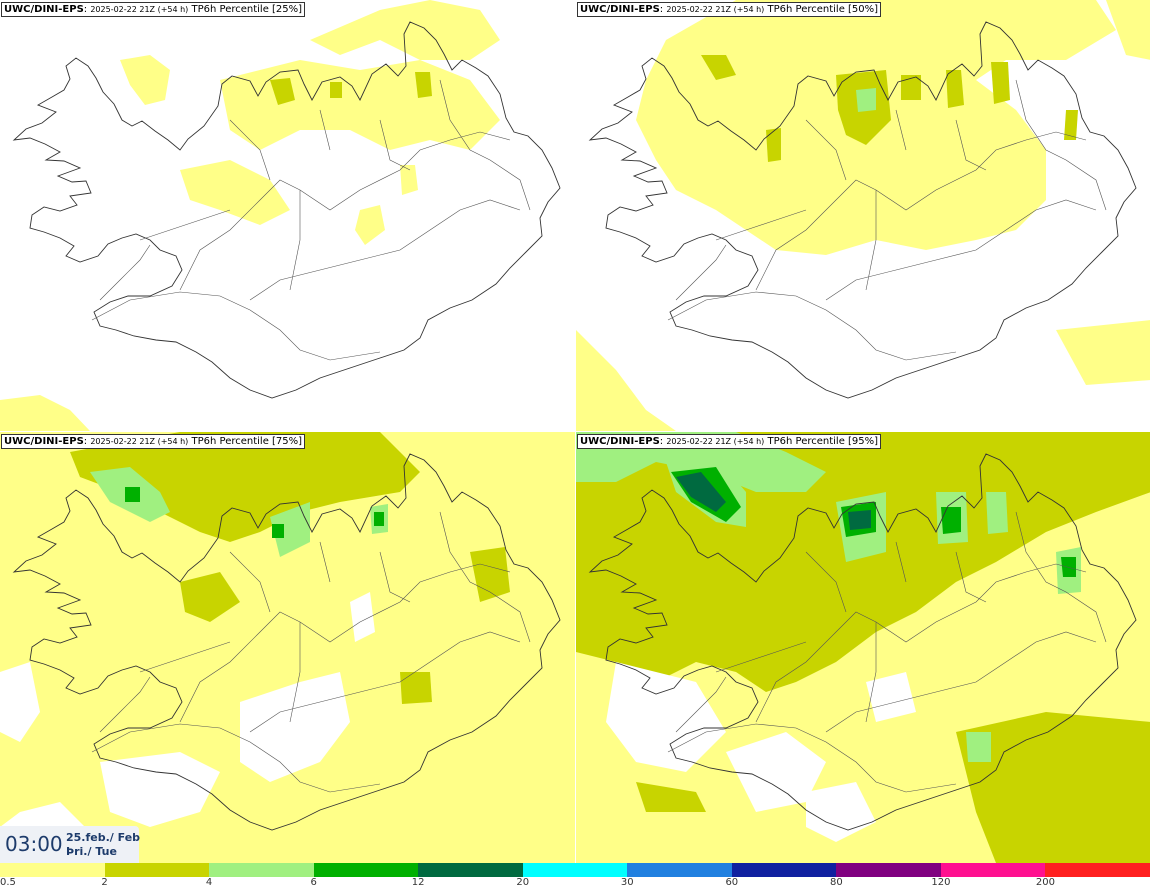 The height and width of the screenshot is (891, 1150). Describe the element at coordinates (313, 882) in the screenshot. I see `legend-tick-label: 6` at that location.